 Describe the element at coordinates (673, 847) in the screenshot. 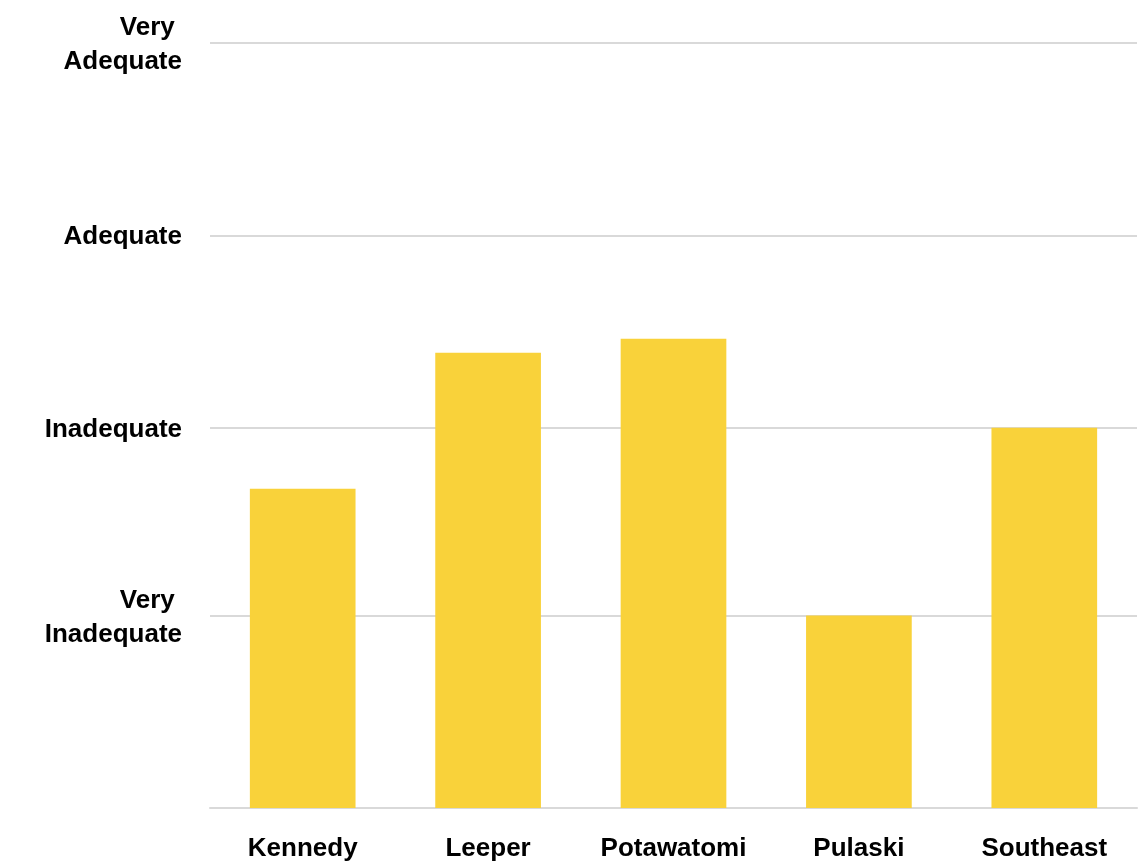

I see `x-tick-label: Potawatomi` at that location.